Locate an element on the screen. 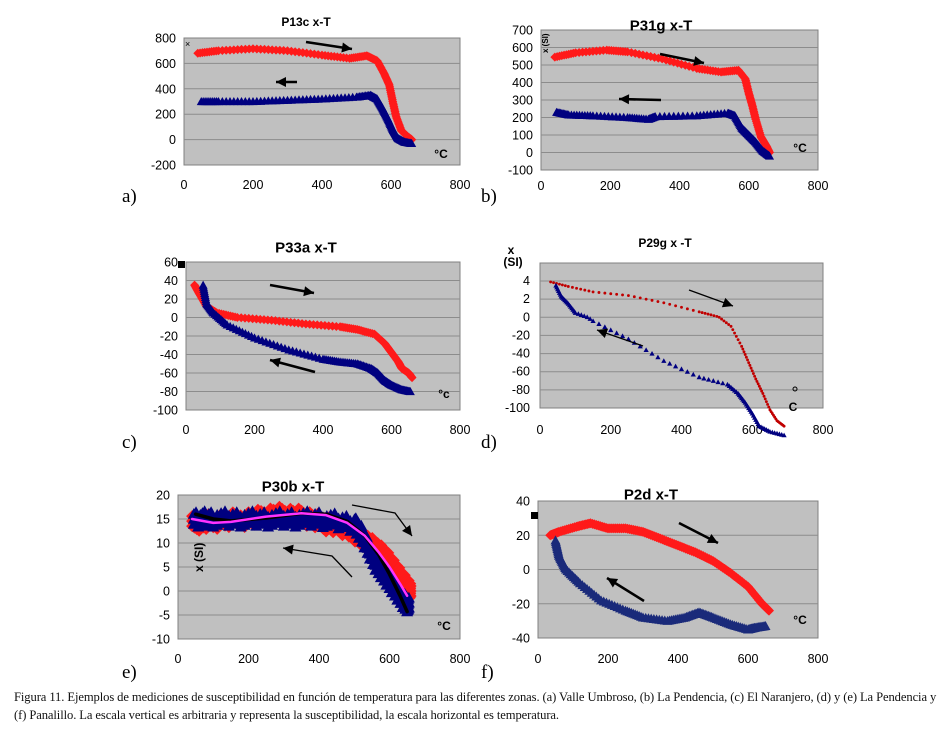  series-cooling is located at coordinates (663, 133).